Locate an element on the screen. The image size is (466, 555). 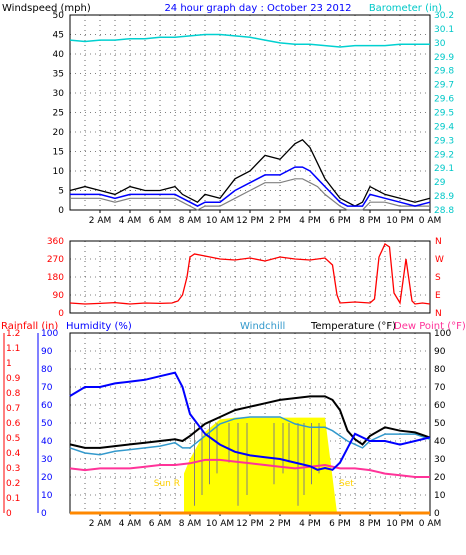
dewpoint-label: Dew Point (°F) is located at coordinates (430, 326).